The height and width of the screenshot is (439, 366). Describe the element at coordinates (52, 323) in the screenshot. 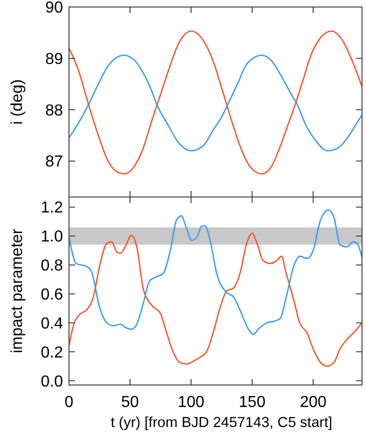

I see `y-tick-label: 0.4` at that location.